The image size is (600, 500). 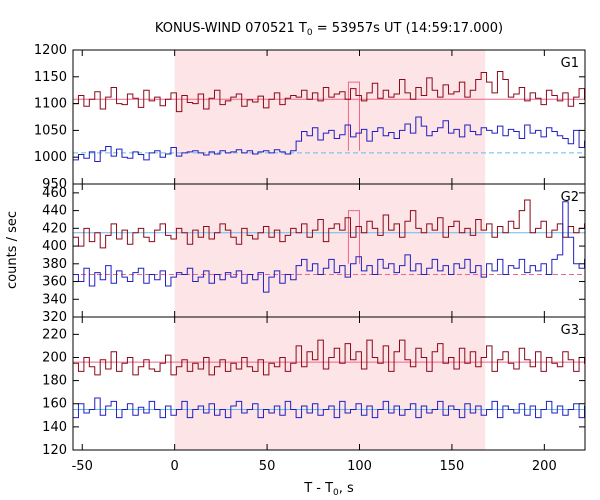 What do you see at coordinates (336, 493) in the screenshot?
I see `x-axis-label-sub: 0` at bounding box center [336, 493].